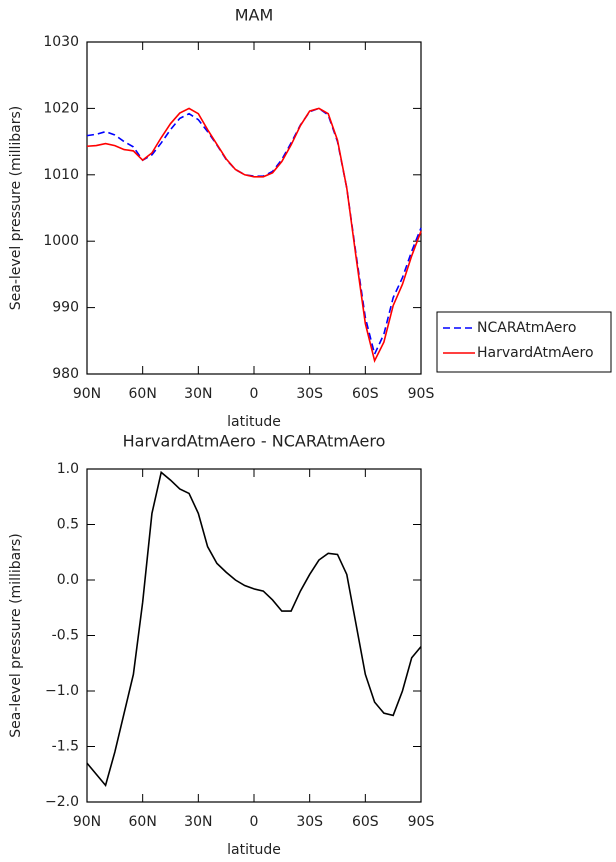 This screenshot has width=616, height=862. I want to click on y-tick-label: −2.0, so click(62, 802).